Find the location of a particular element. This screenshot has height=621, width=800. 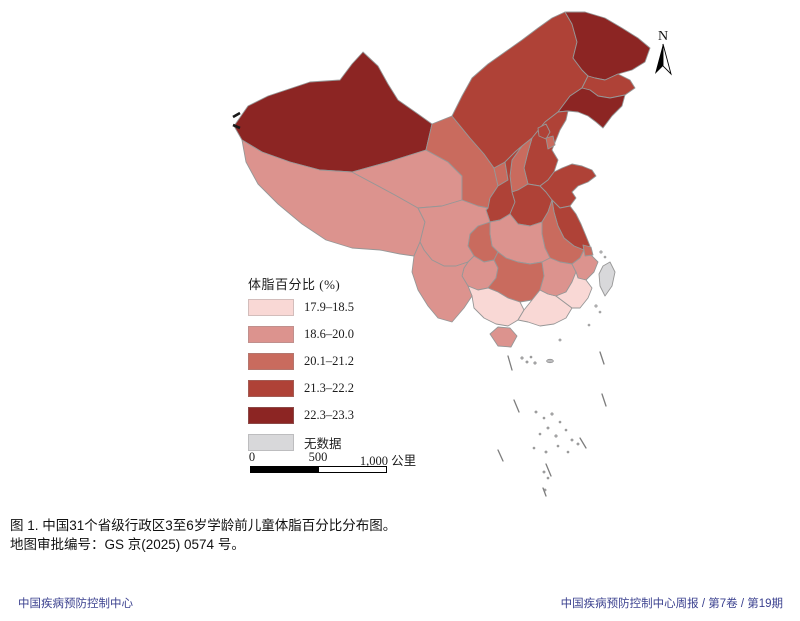

legend-label-4: 21.3–22.2 is located at coordinates (329, 388).